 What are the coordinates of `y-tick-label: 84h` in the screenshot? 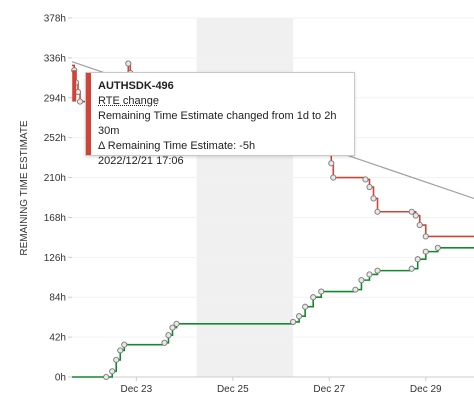 It's located at (57, 298).